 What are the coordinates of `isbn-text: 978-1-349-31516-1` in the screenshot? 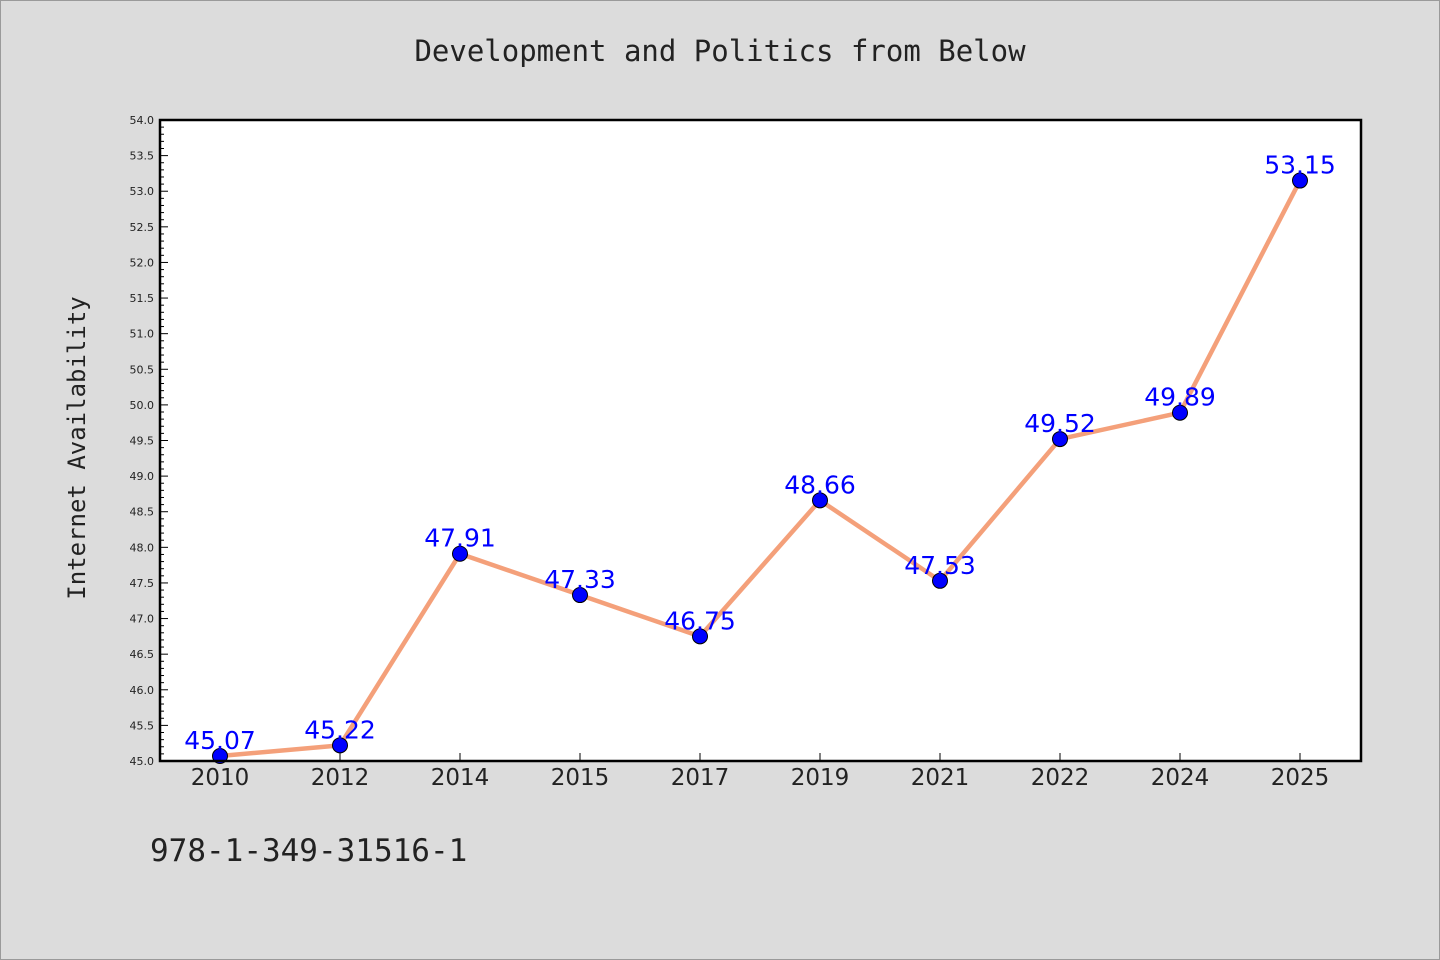 It's located at (309, 851).